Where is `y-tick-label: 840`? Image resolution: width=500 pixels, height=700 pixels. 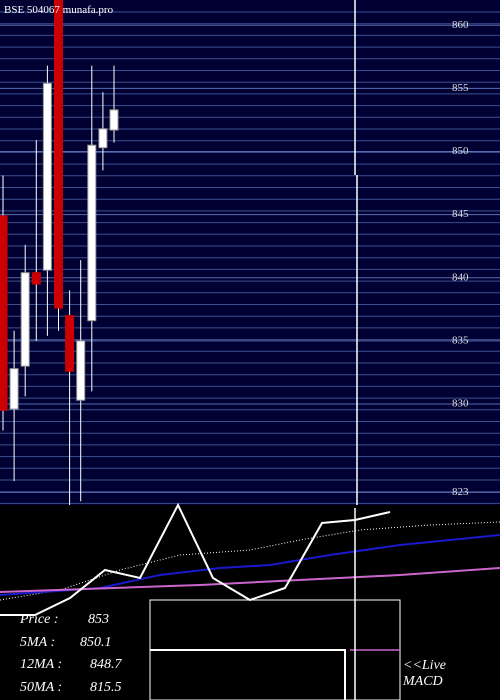 y-tick-label: 840 is located at coordinates (460, 277).